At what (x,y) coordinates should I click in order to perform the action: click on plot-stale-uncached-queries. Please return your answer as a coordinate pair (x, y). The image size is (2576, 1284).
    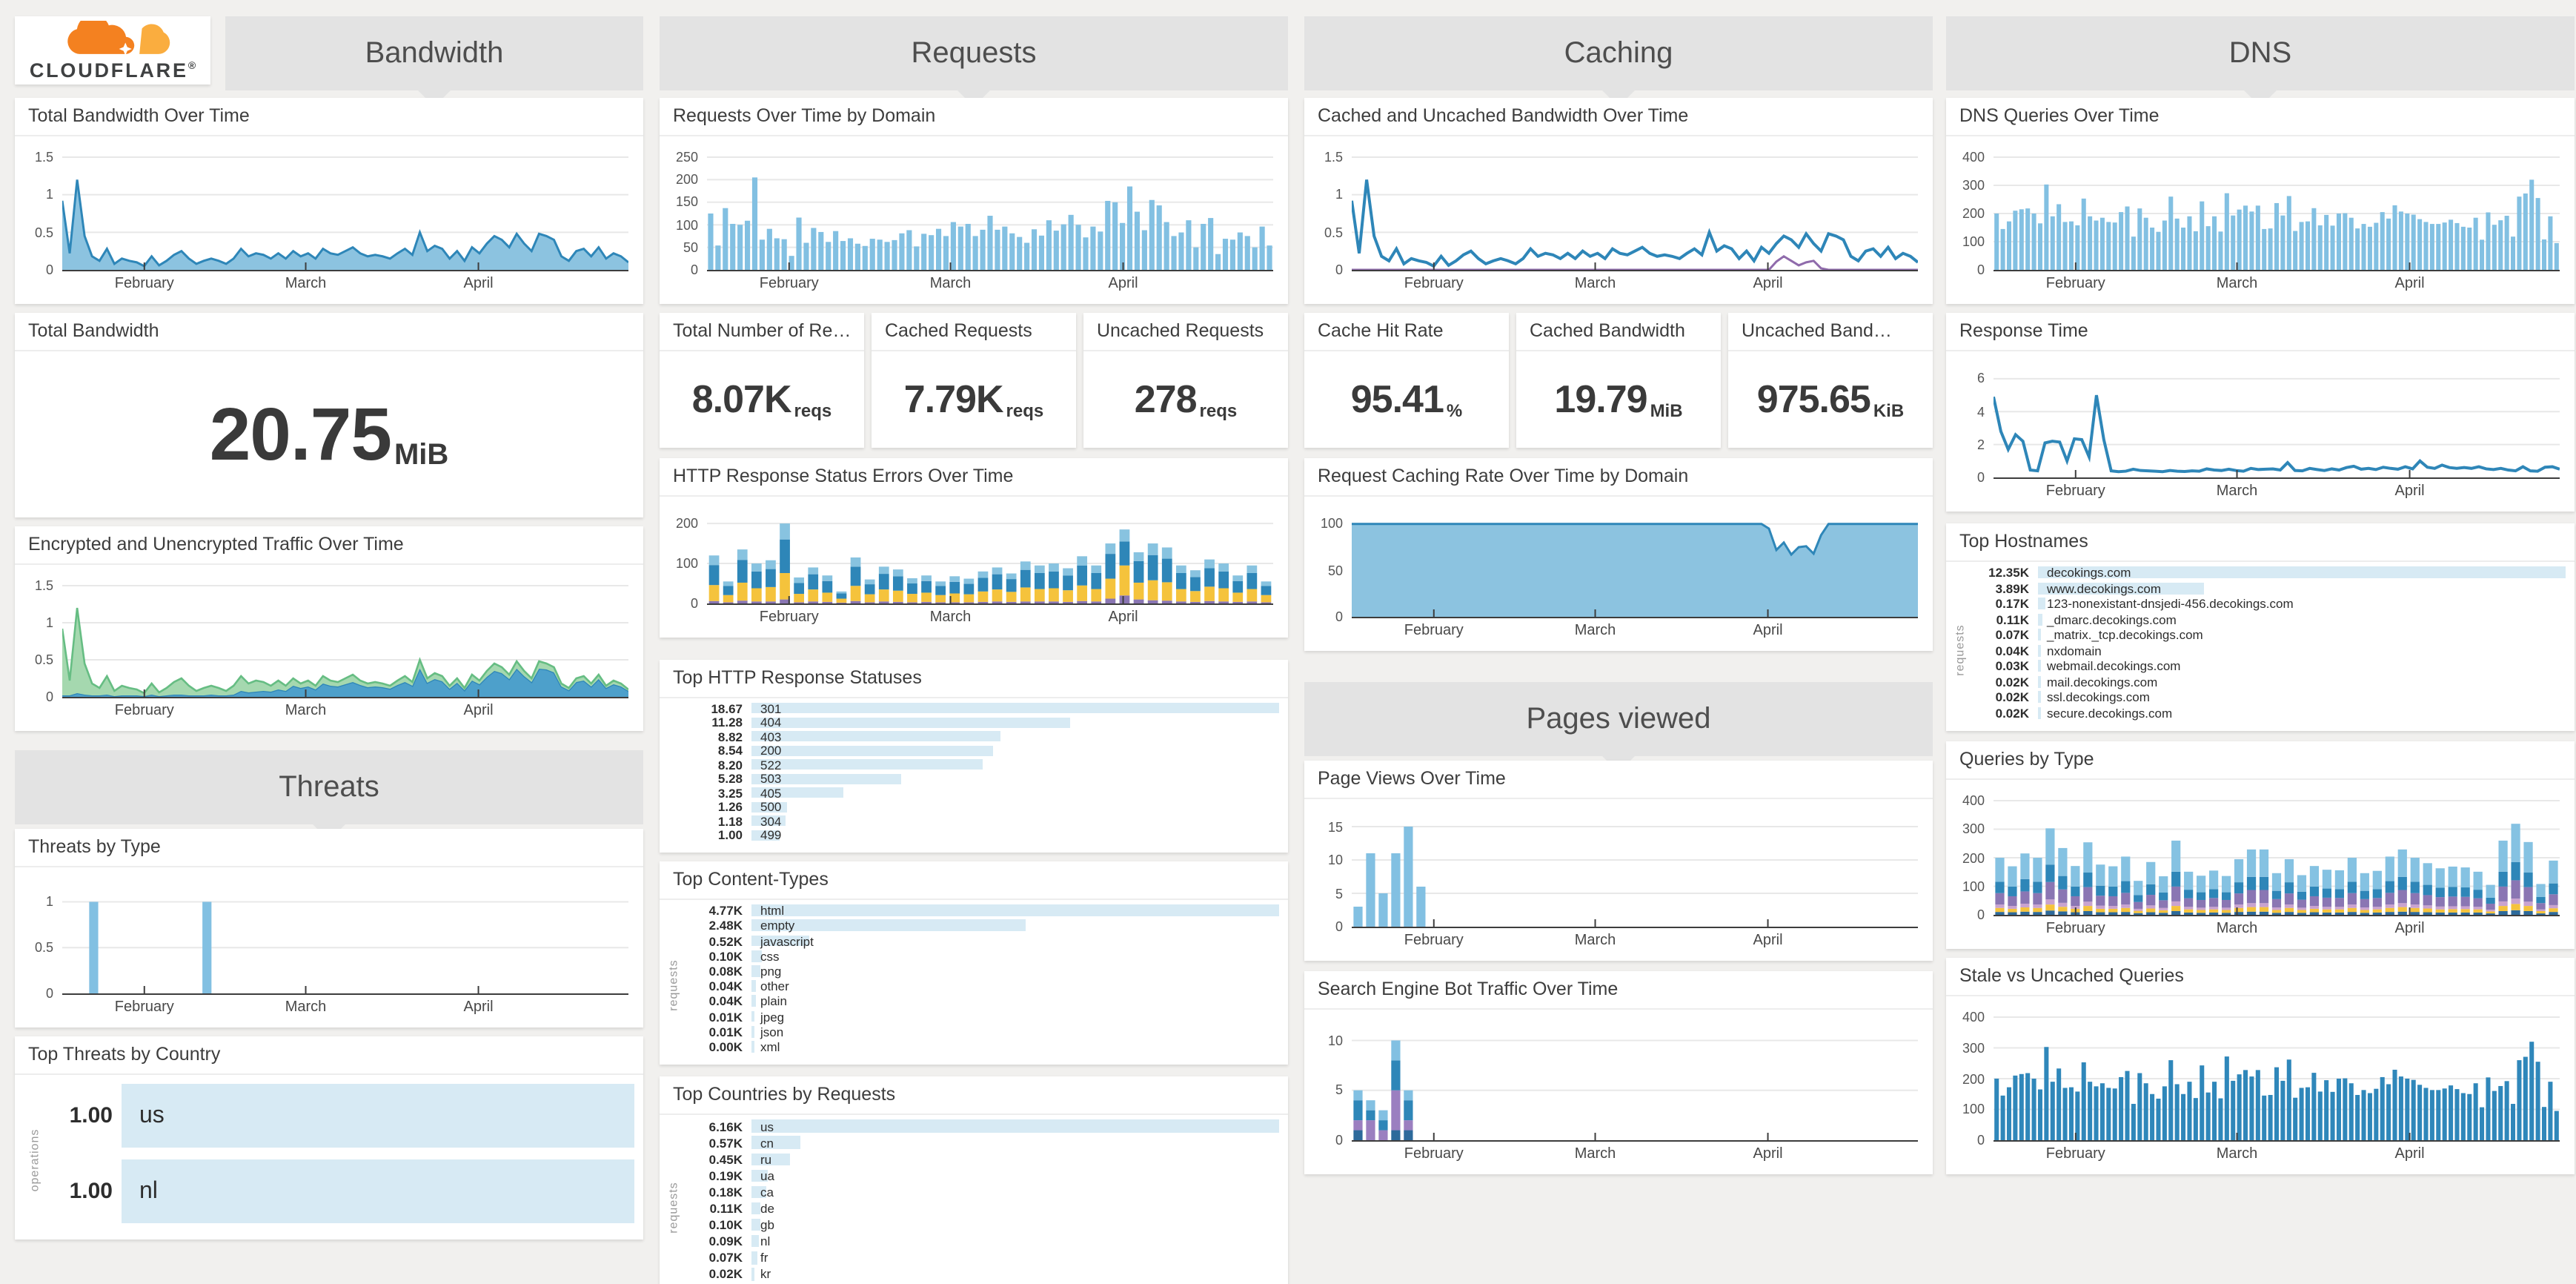
    Looking at the image, I should click on (2277, 1074).